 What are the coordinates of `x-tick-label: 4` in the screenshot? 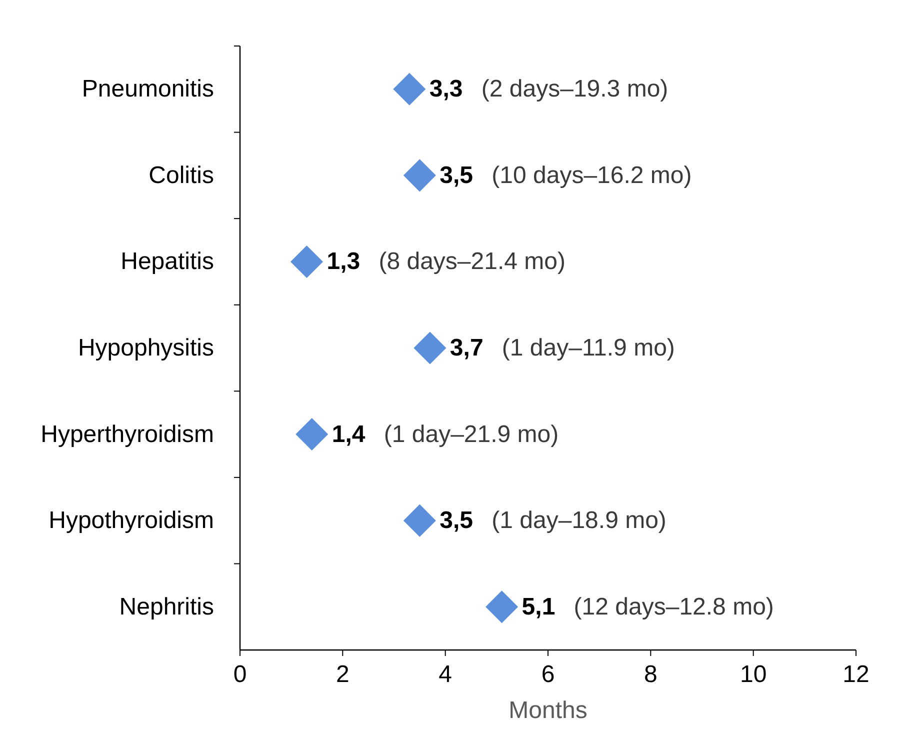 It's located at (445, 674).